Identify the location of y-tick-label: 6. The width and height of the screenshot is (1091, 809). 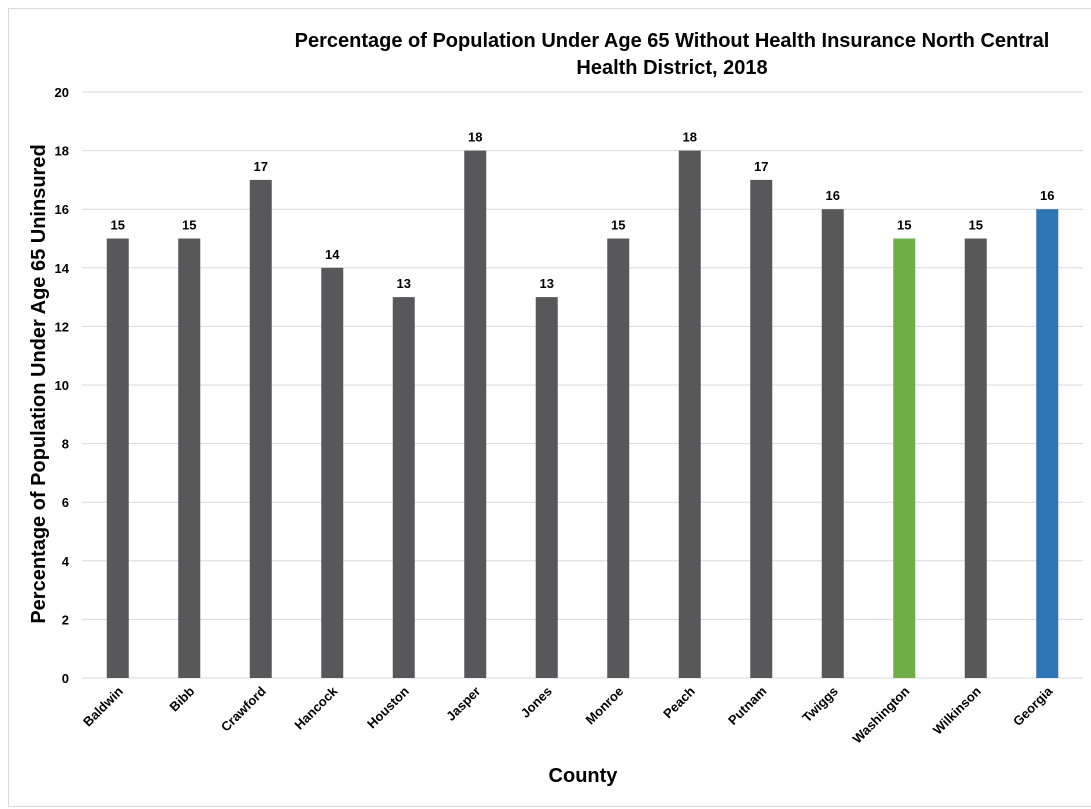
(65, 502).